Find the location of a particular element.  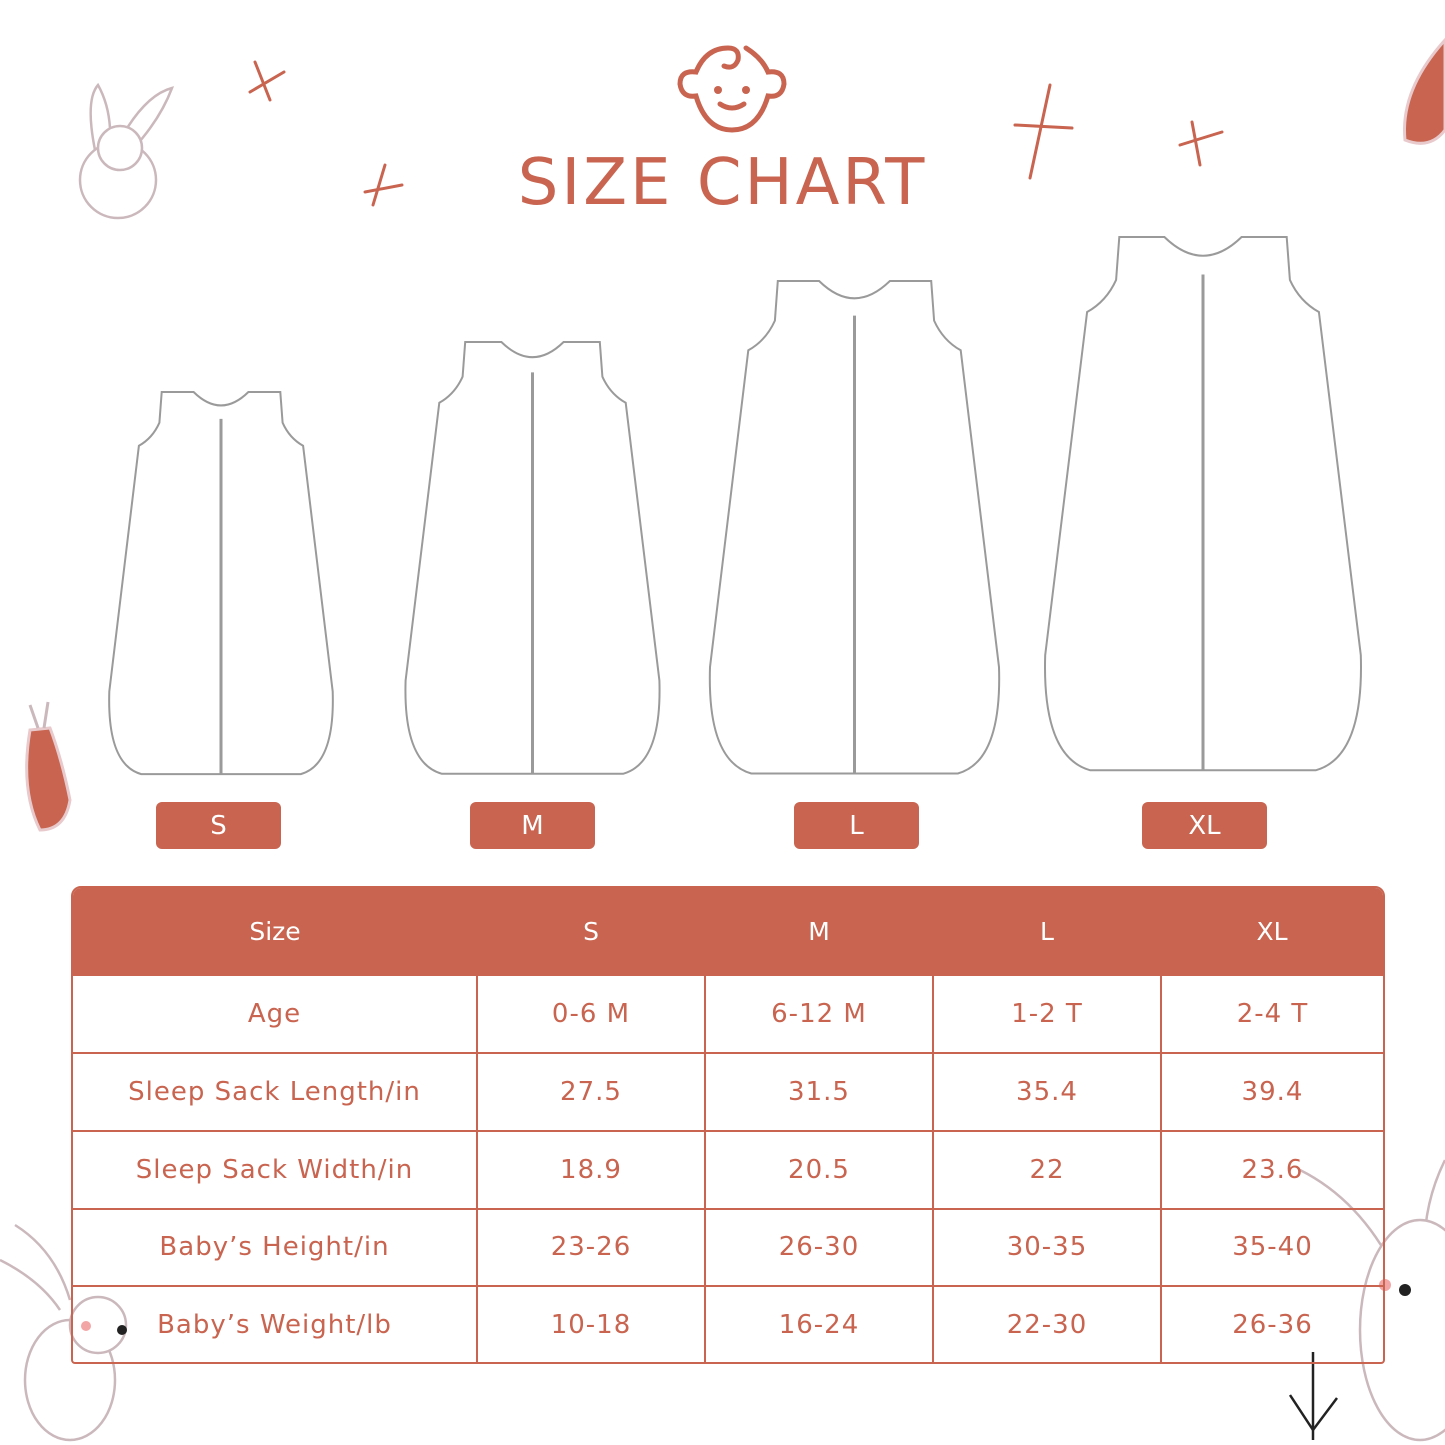

sleep-sack-l is located at coordinates (854, 527).